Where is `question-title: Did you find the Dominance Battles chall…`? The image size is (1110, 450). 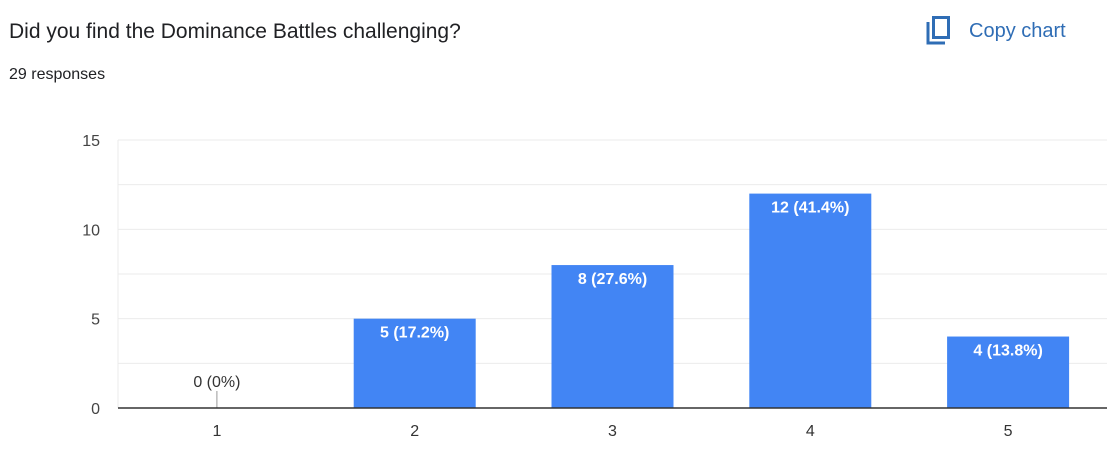
question-title: Did you find the Dominance Battles chall… is located at coordinates (235, 31).